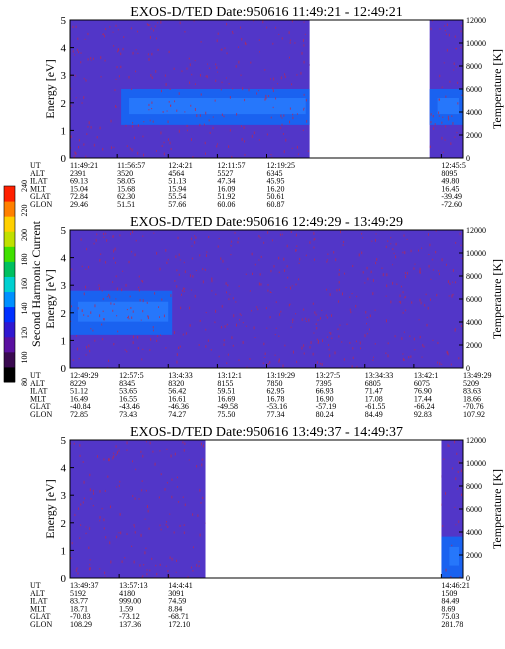  Describe the element at coordinates (176, 593) in the screenshot. I see `table-cell: 3091` at that location.